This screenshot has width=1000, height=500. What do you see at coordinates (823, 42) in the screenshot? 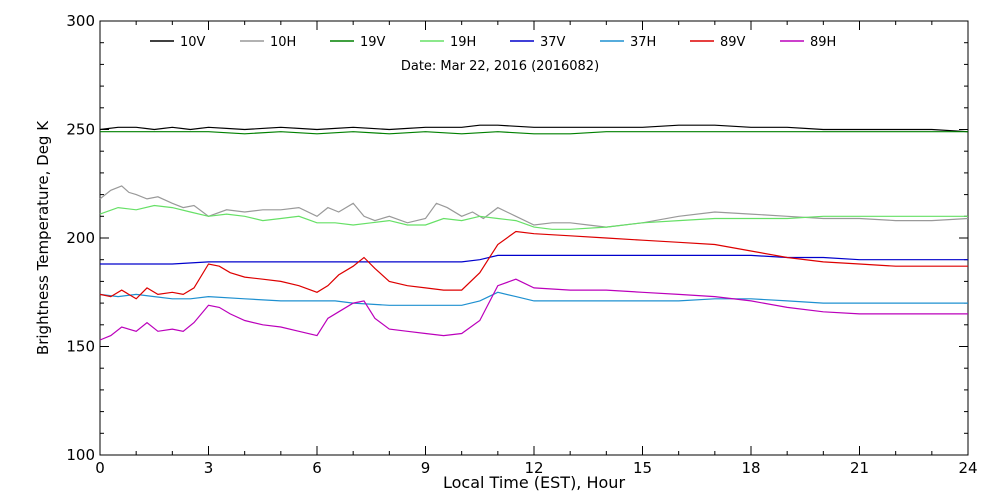
I see `legend-label-89h: 89H` at bounding box center [823, 42].